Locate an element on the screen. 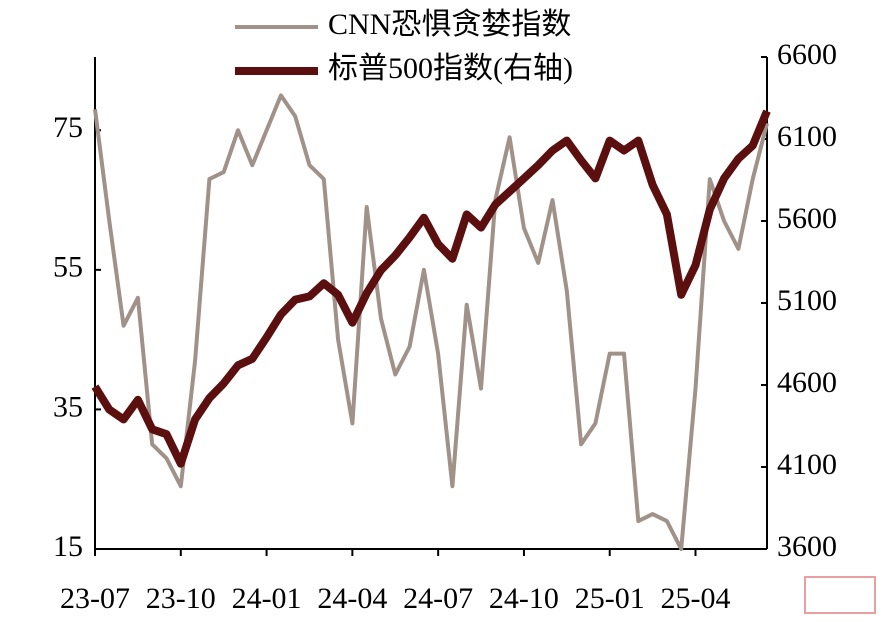 The width and height of the screenshot is (888, 622). y-tick-label: 75 is located at coordinates (68, 127).